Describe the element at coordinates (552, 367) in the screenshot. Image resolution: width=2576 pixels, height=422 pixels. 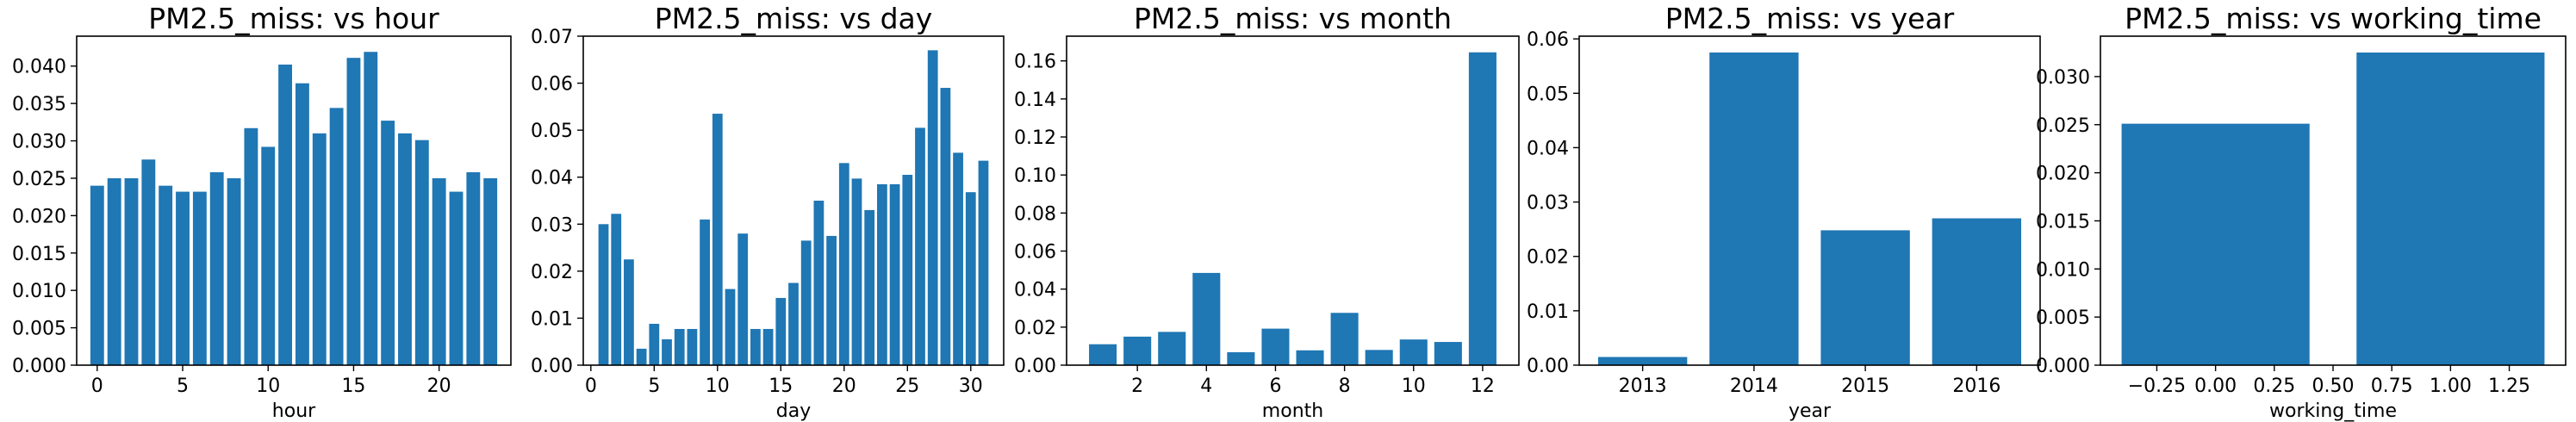
I see `y-tick-label: 0.00` at that location.